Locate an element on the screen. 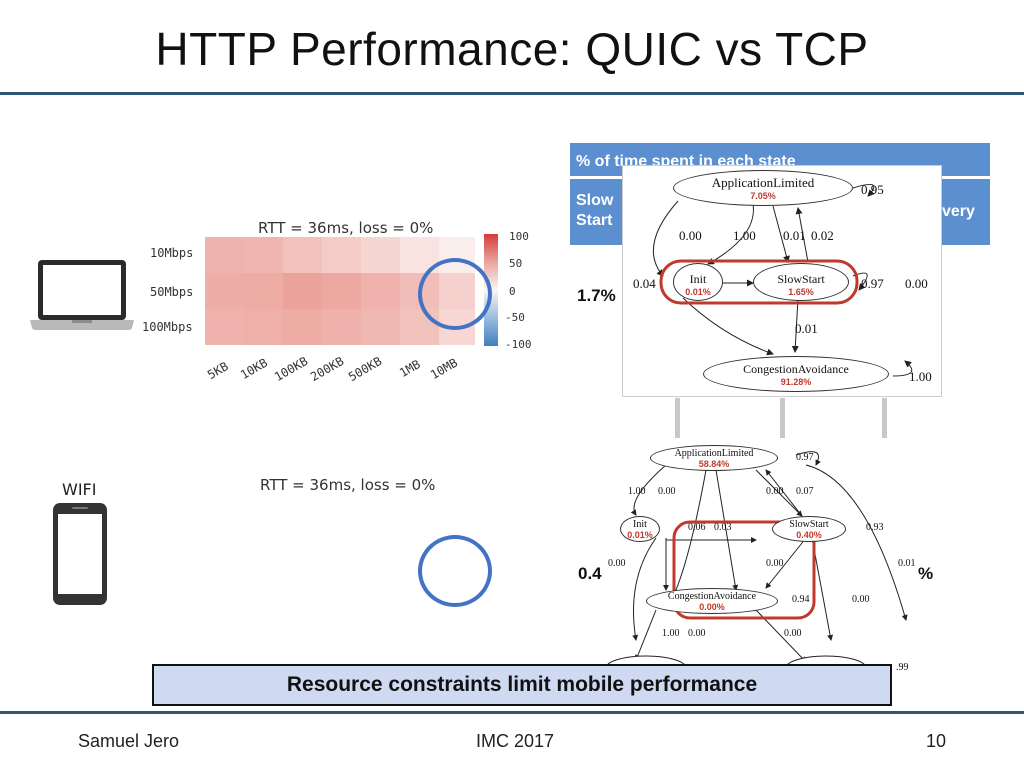 This screenshot has height=768, width=1024. page-number: 10 is located at coordinates (936, 741).